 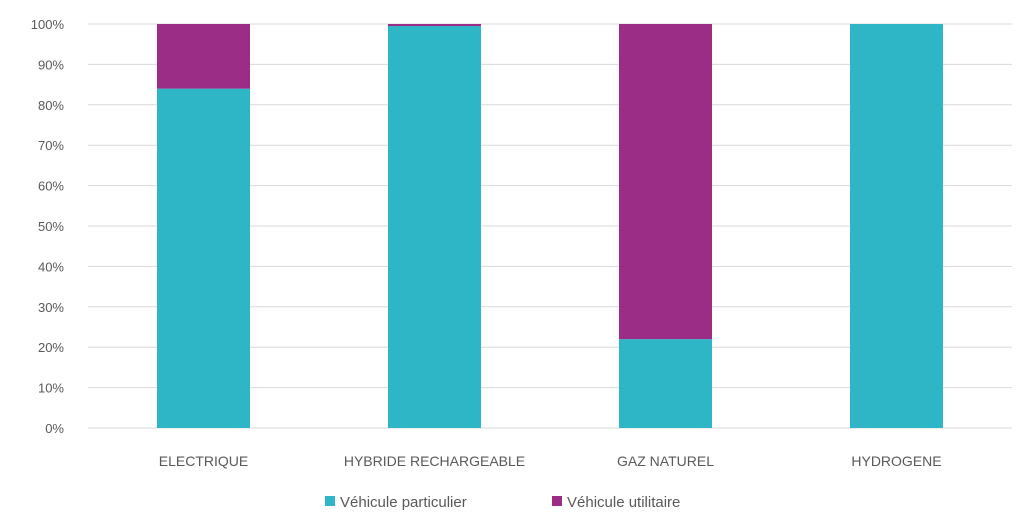 What do you see at coordinates (51, 347) in the screenshot?
I see `y-tick-label: 20%` at bounding box center [51, 347].